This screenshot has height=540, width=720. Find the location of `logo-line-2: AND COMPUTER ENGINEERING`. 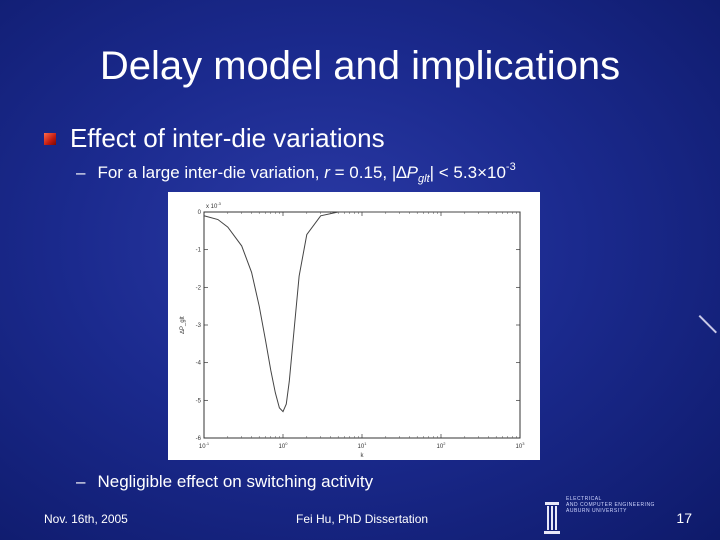

logo-line-2: AND COMPUTER ENGINEERING is located at coordinates (610, 505).